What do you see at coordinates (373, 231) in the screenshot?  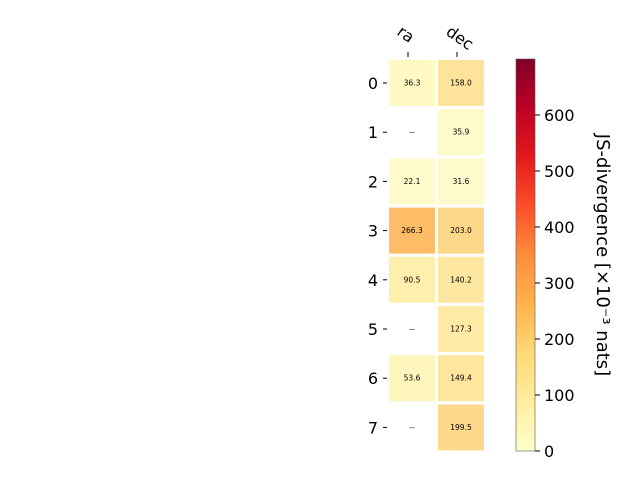 I see `row-tick-label: 3` at bounding box center [373, 231].